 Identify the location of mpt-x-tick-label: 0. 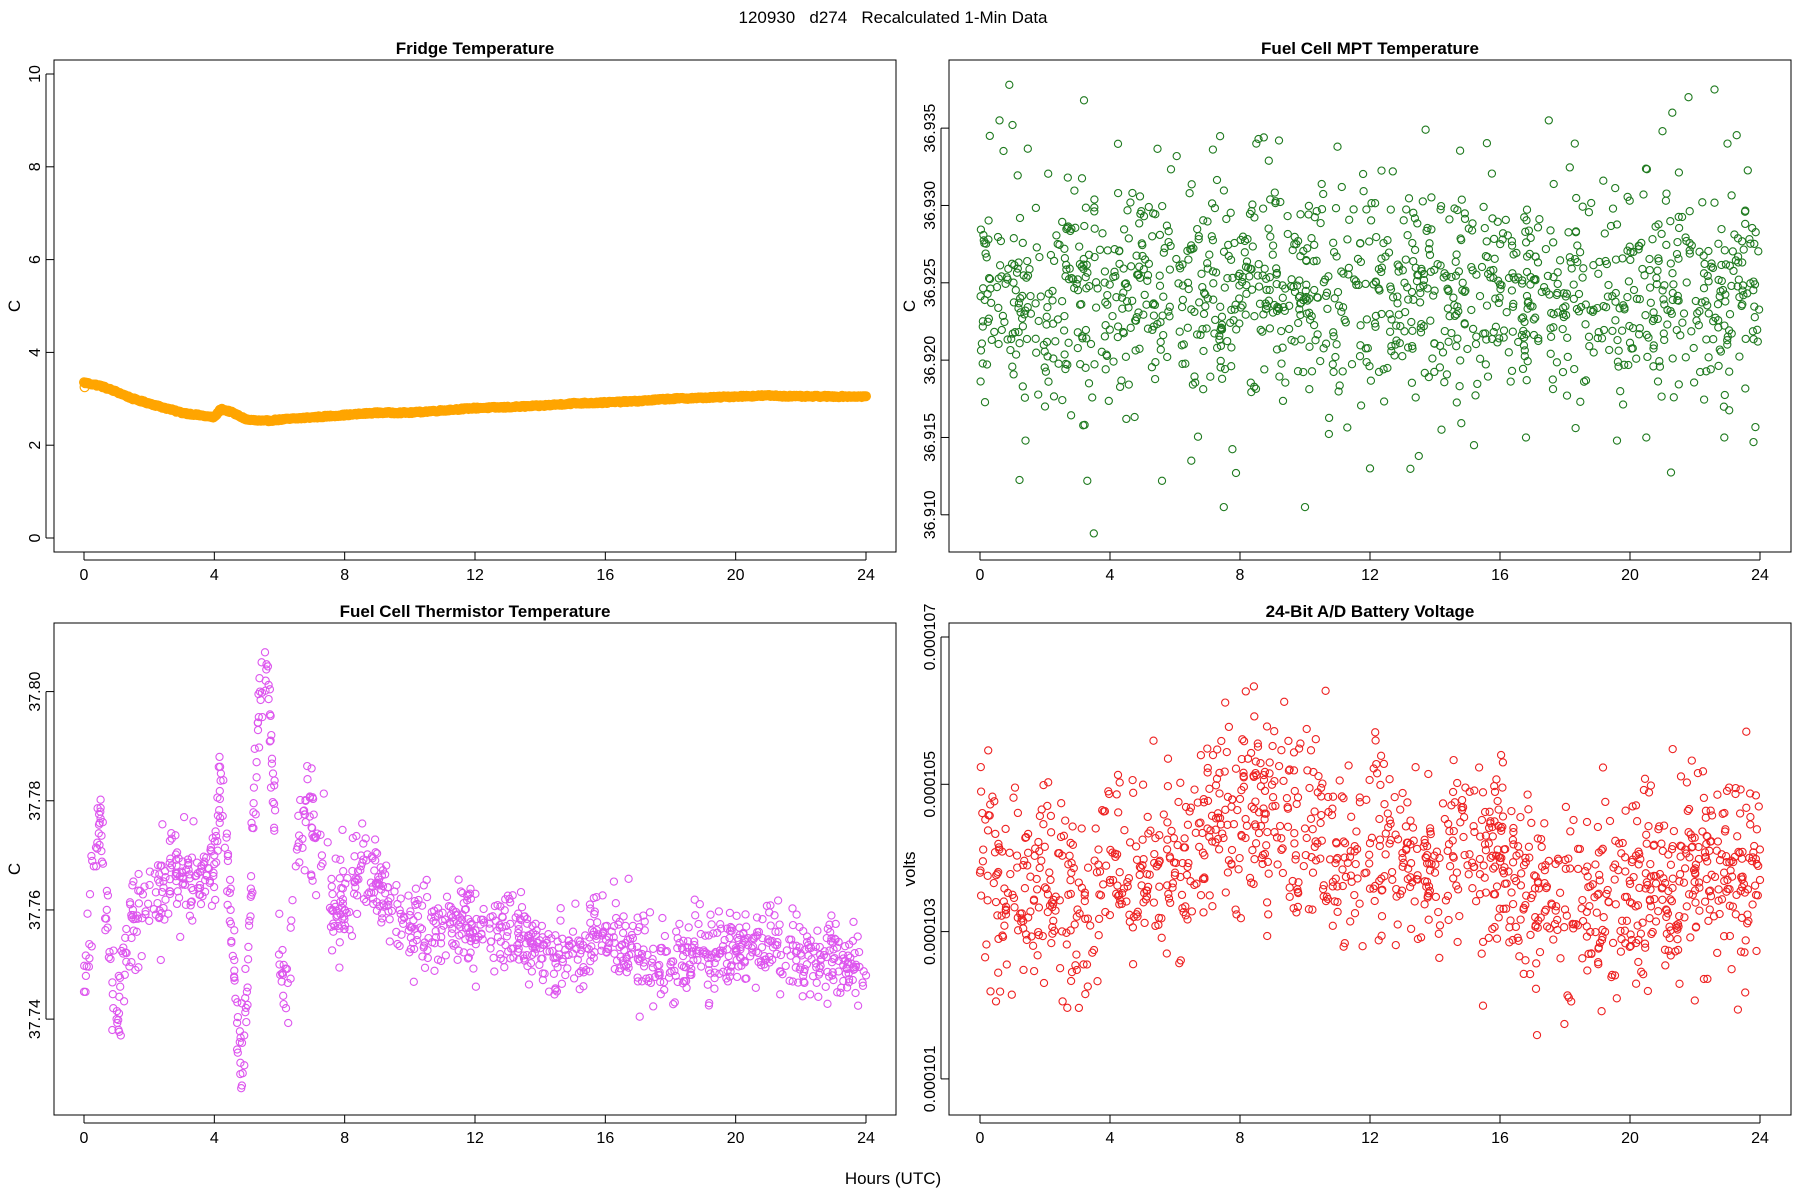
(980, 575).